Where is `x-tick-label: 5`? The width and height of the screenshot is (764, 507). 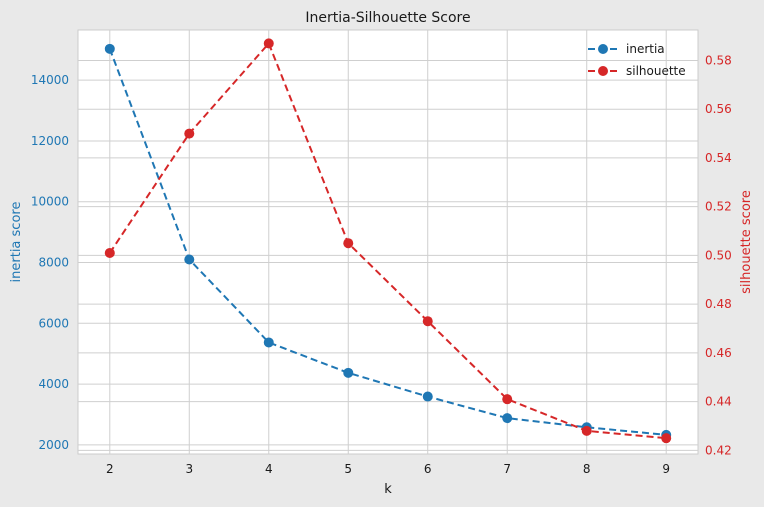
x-tick-label: 5 is located at coordinates (348, 469).